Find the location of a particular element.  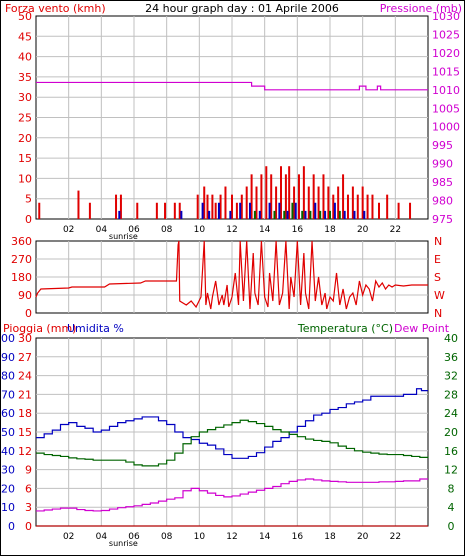

wind-x-tick-label: 18 is located at coordinates (330, 230).